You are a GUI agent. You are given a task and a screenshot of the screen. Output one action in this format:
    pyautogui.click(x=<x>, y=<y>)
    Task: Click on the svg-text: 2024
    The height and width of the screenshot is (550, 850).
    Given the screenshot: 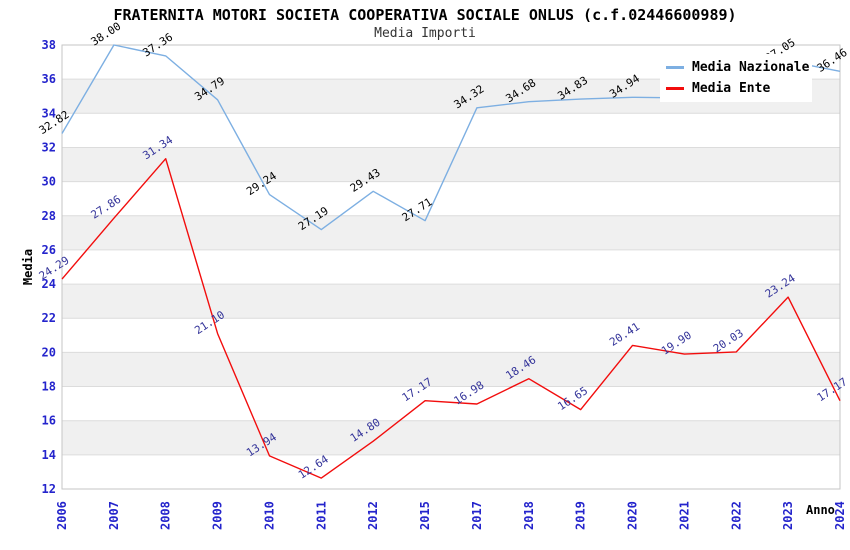 What is the action you would take?
    pyautogui.click(x=840, y=515)
    